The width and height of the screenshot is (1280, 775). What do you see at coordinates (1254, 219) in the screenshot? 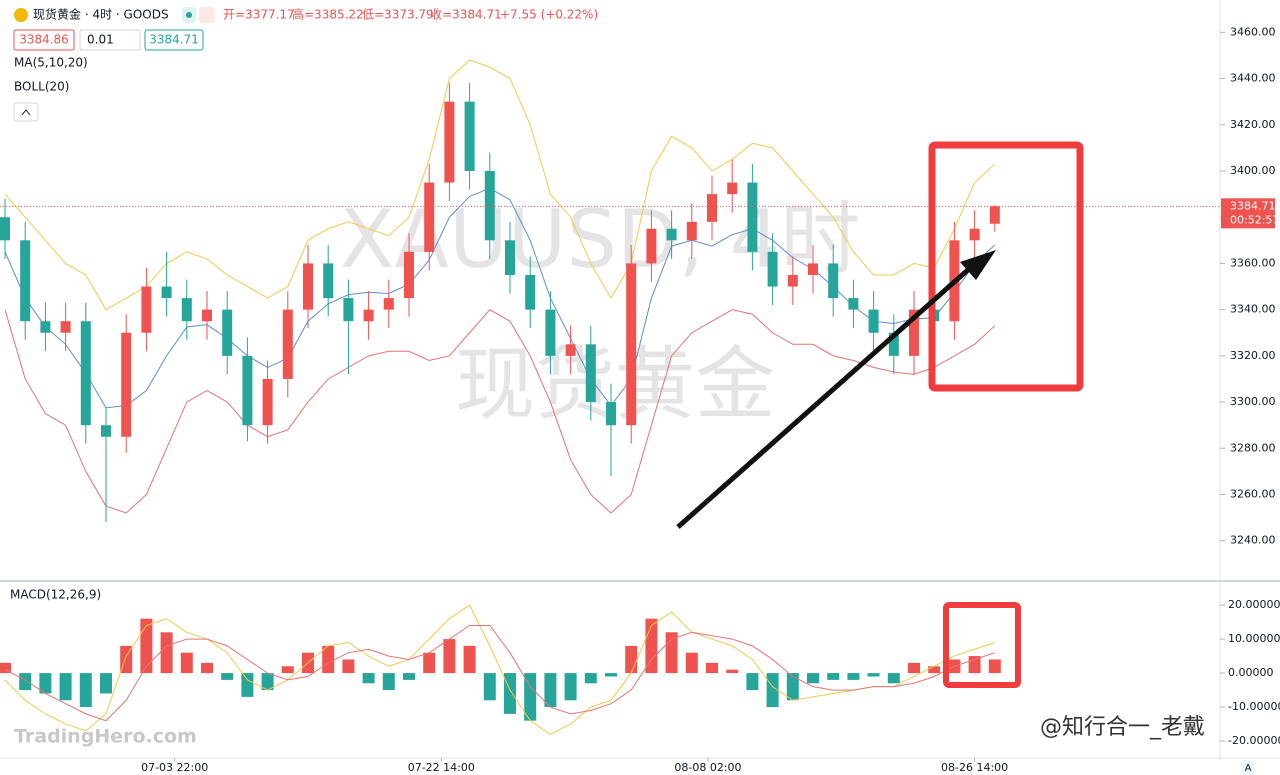
I see `countdown: 00:52:57` at bounding box center [1254, 219].